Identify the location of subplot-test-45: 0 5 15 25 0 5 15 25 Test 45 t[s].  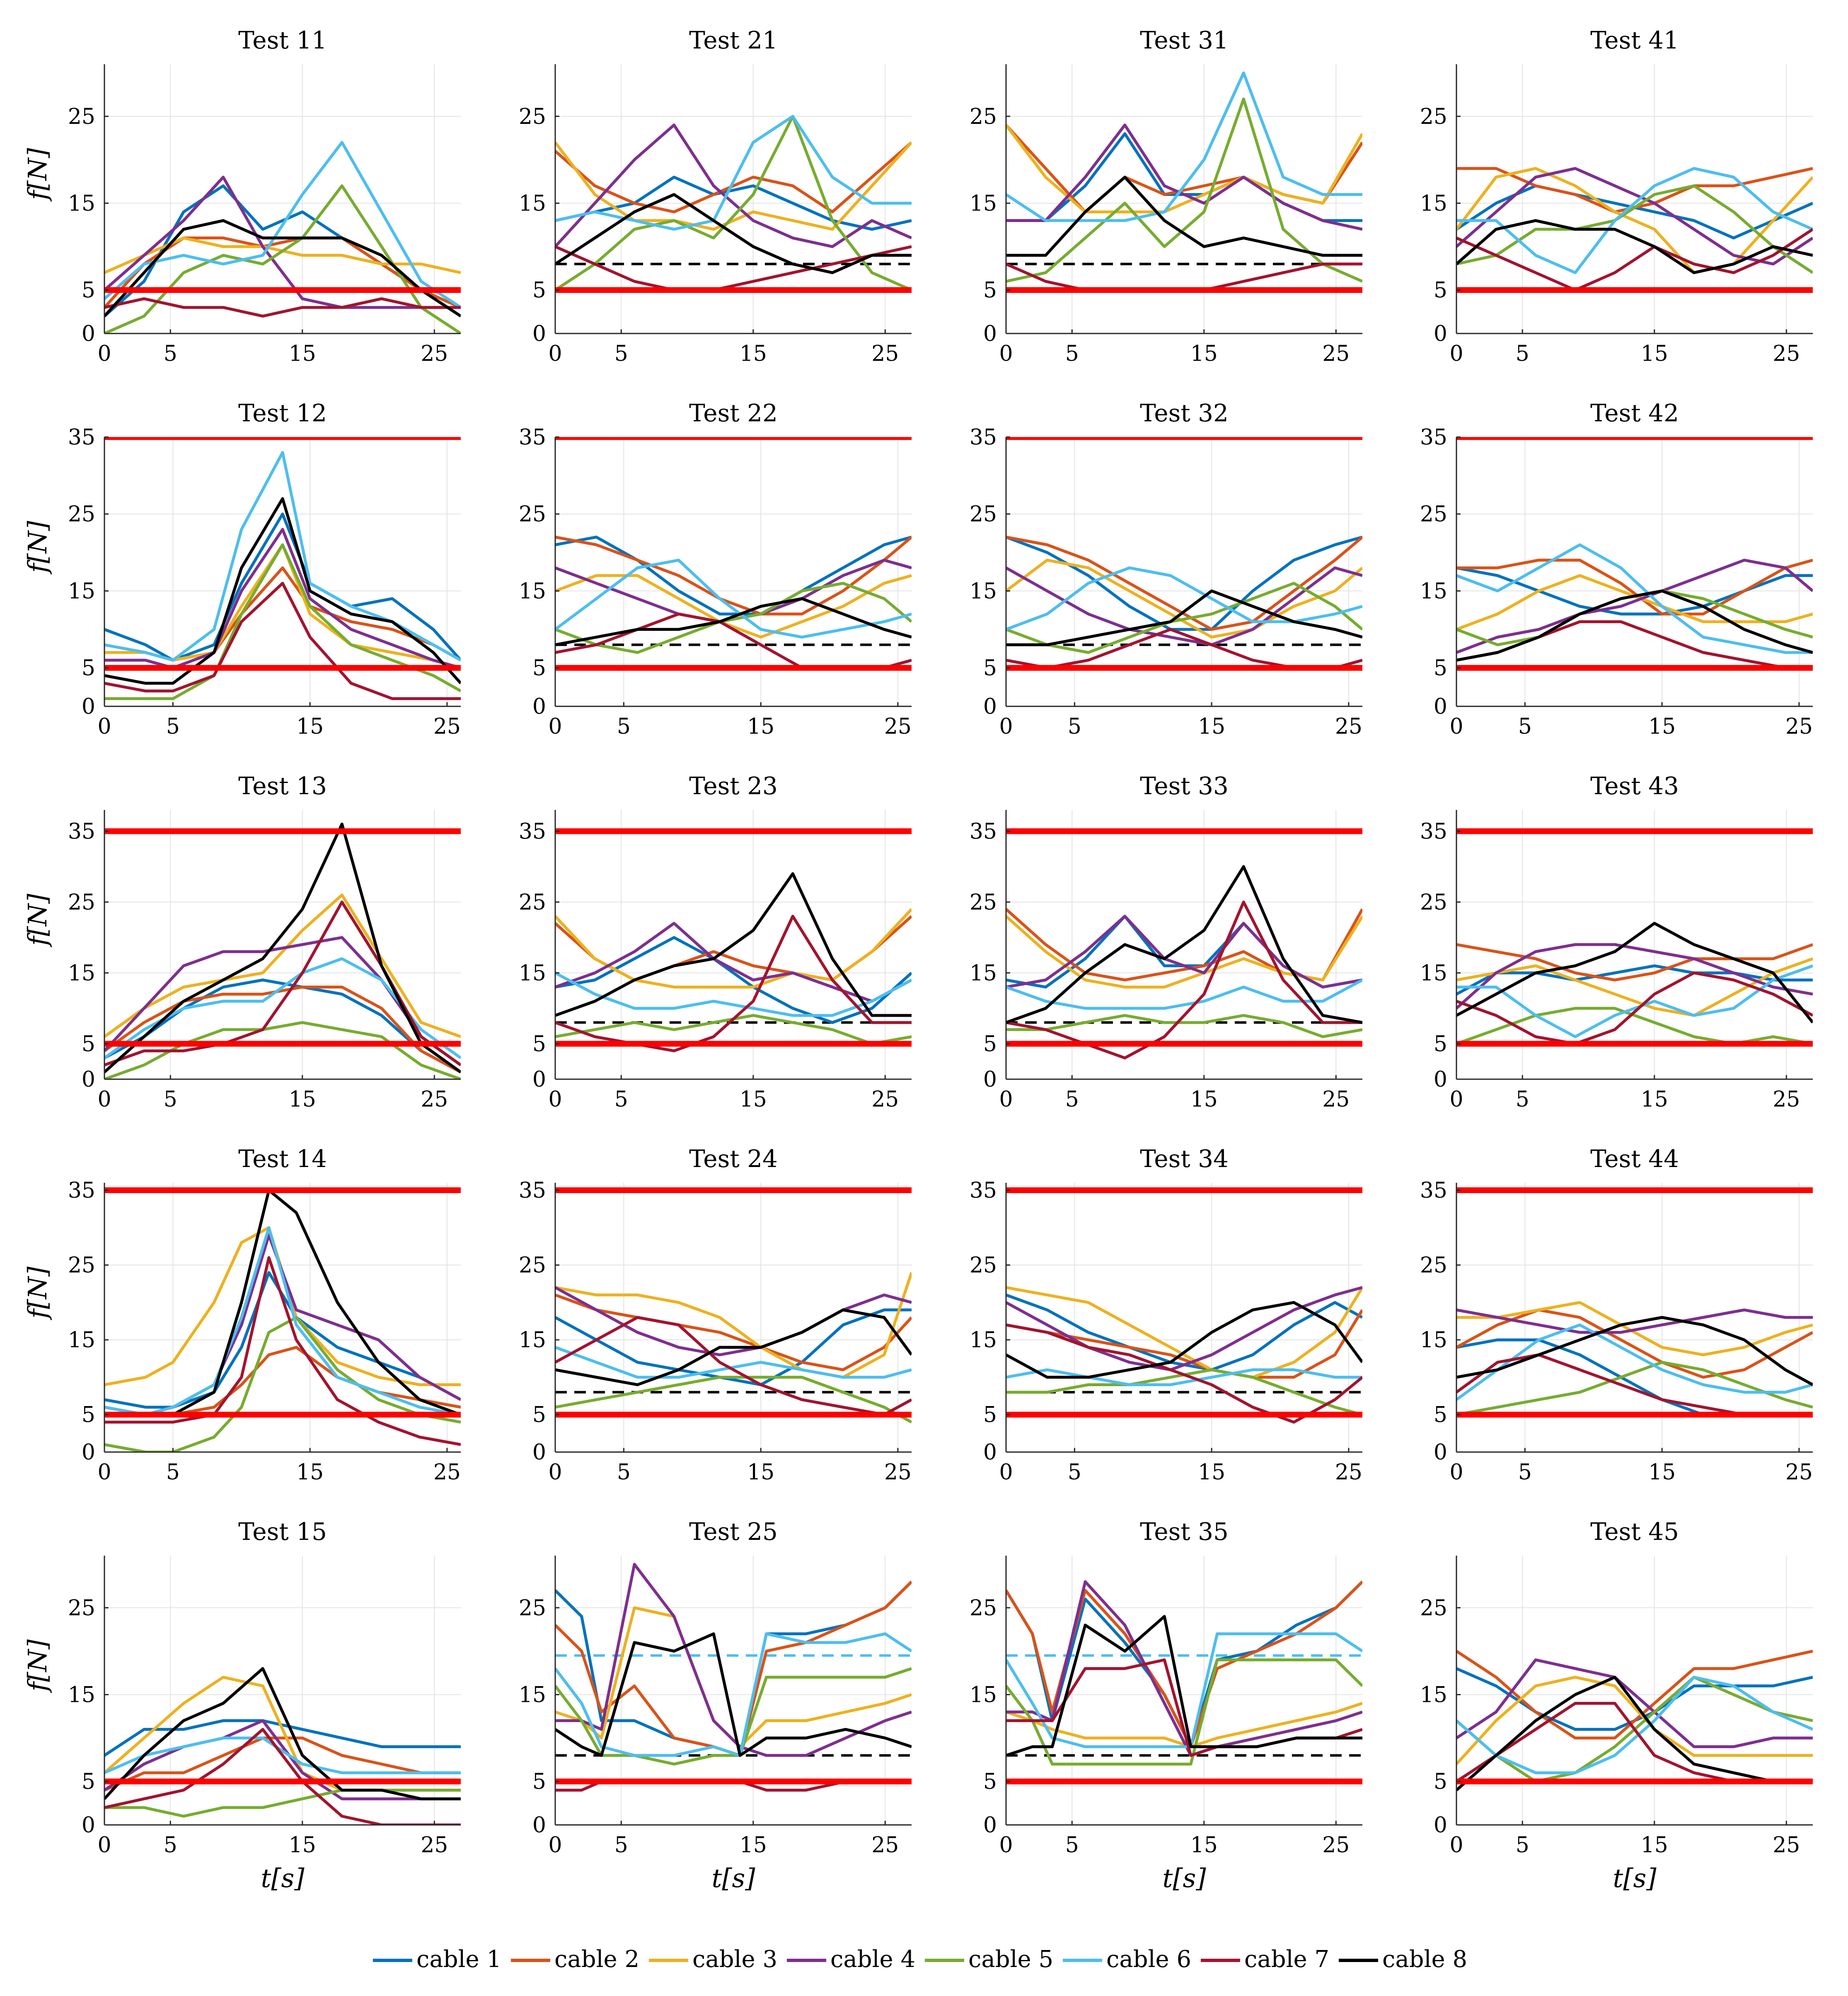
(1616, 1705).